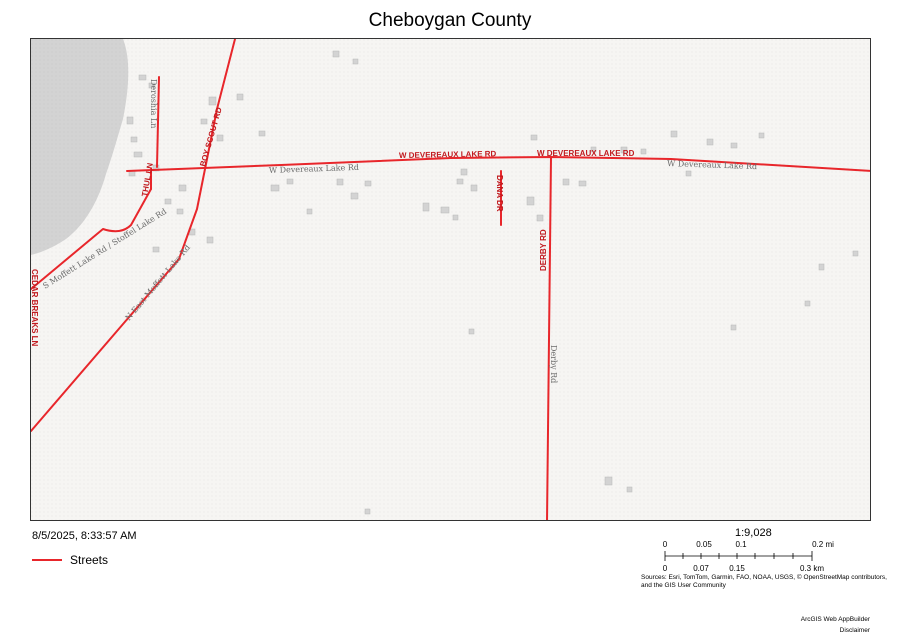 The height and width of the screenshot is (637, 900). Describe the element at coordinates (737, 568) in the screenshot. I see `scale-km-2: 0.15` at that location.